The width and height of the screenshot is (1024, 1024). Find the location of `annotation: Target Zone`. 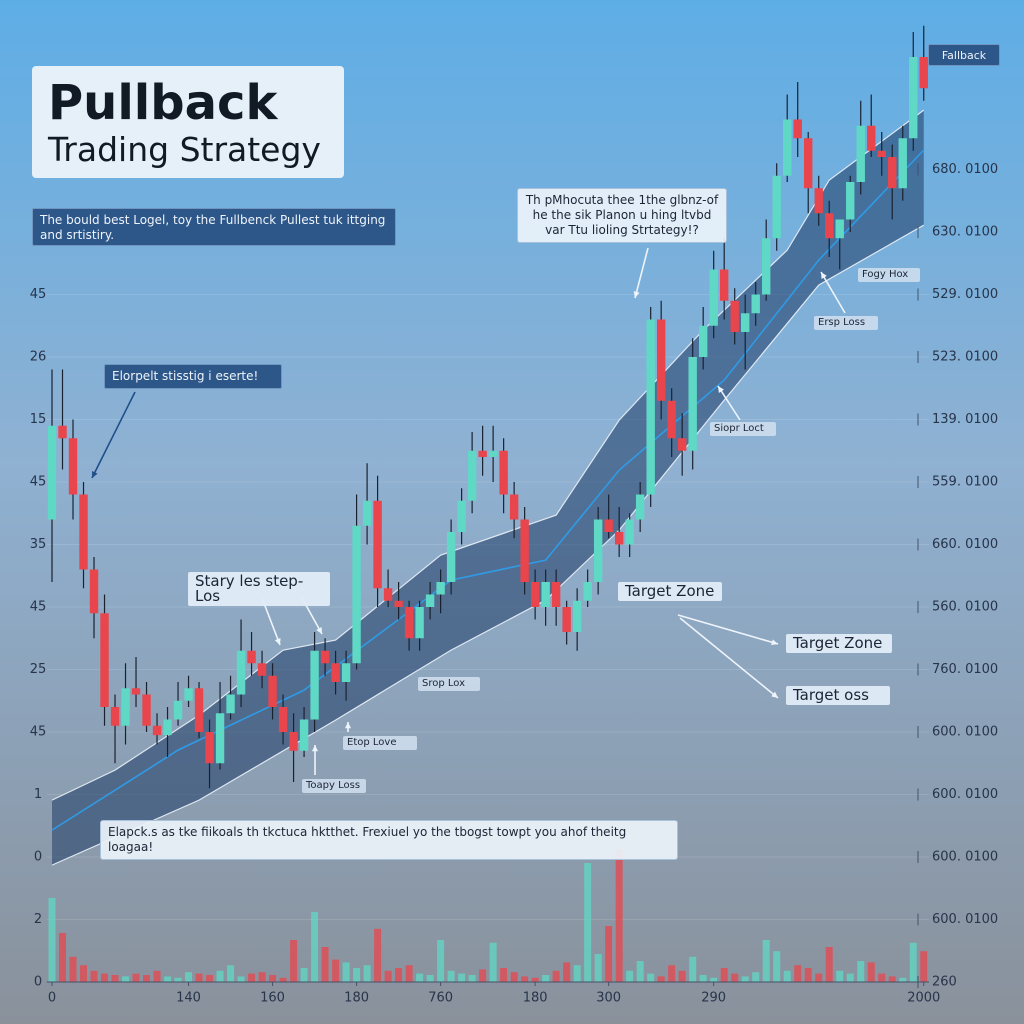

annotation: Target Zone is located at coordinates (839, 643).